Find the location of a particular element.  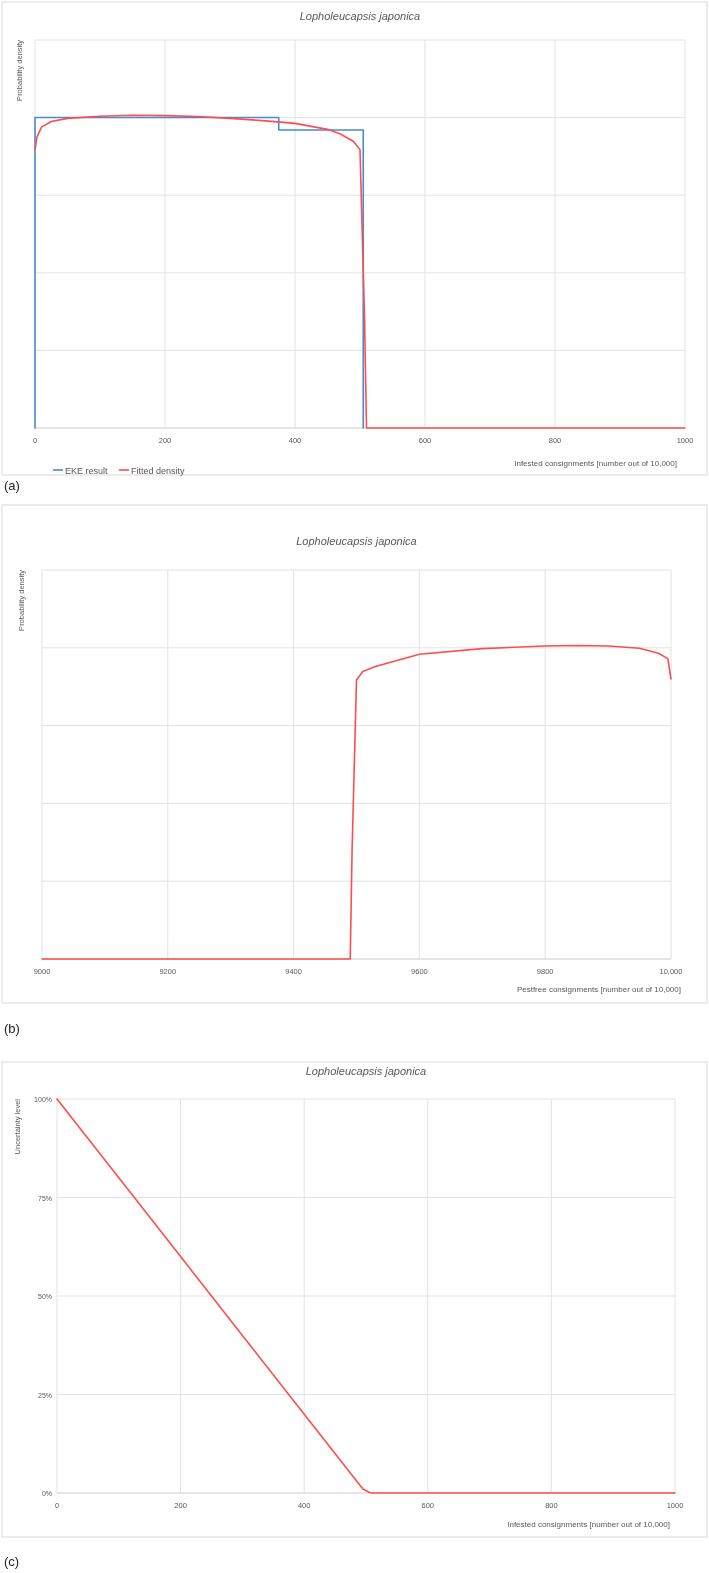

legend-label: EKE result is located at coordinates (87, 470).